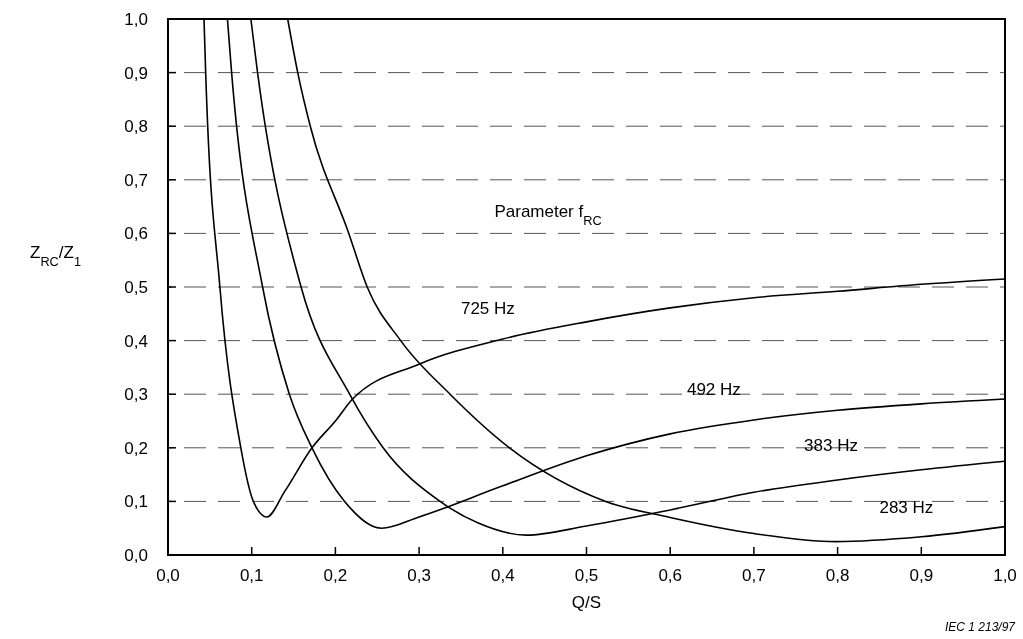 This screenshot has width=1023, height=639. Describe the element at coordinates (168, 575) in the screenshot. I see `x-tick-label: 0,0` at that location.